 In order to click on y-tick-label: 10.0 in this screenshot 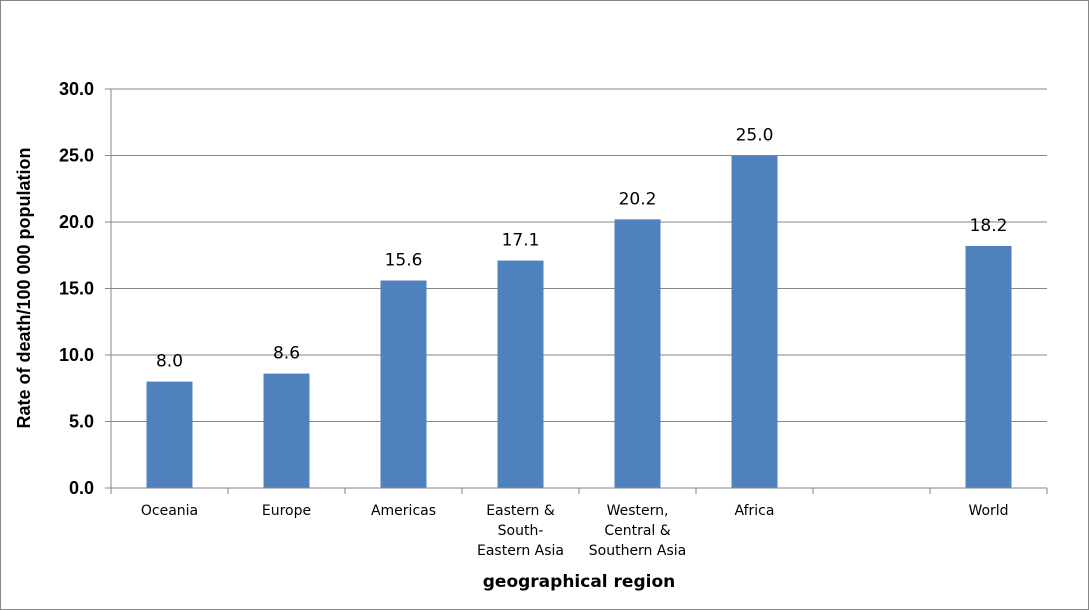, I will do `click(76, 355)`.